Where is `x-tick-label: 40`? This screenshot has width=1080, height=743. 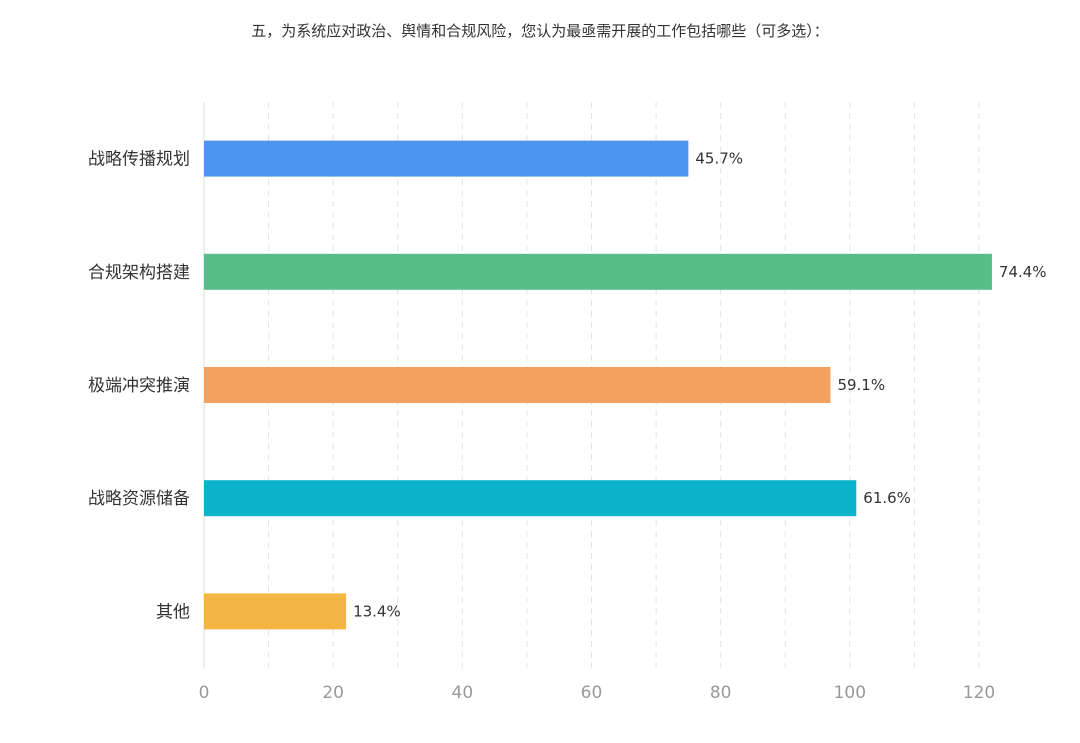
x-tick-label: 40 is located at coordinates (463, 693).